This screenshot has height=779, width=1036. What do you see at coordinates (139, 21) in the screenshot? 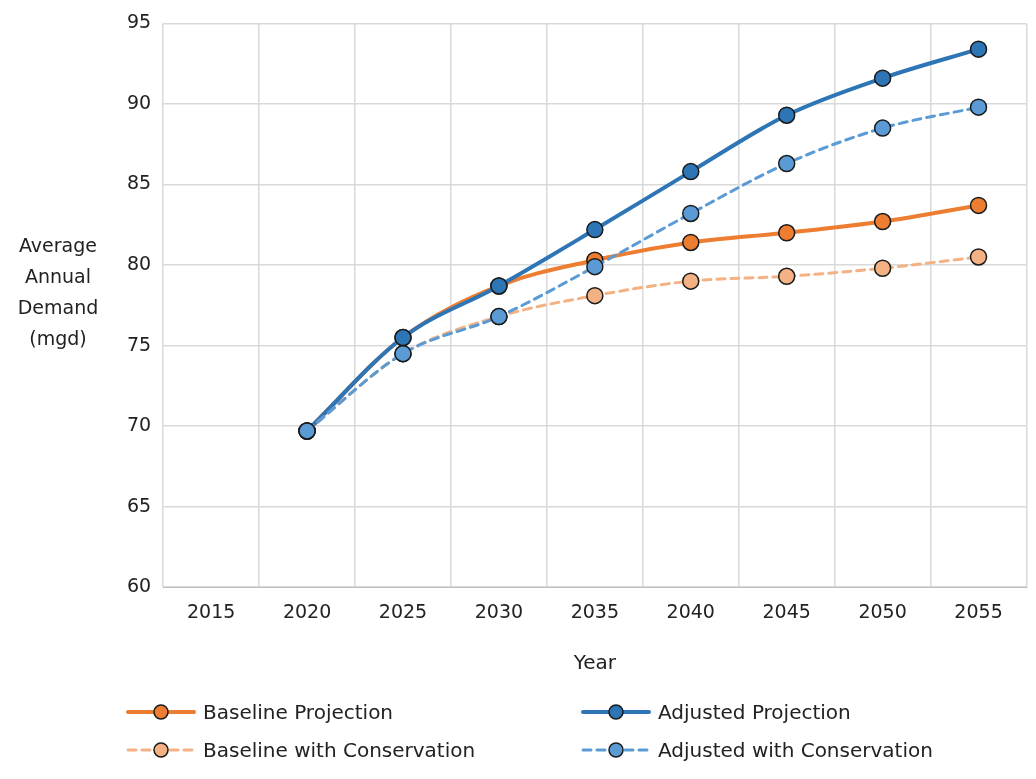
I see `y-tick-label: 95` at bounding box center [139, 21].